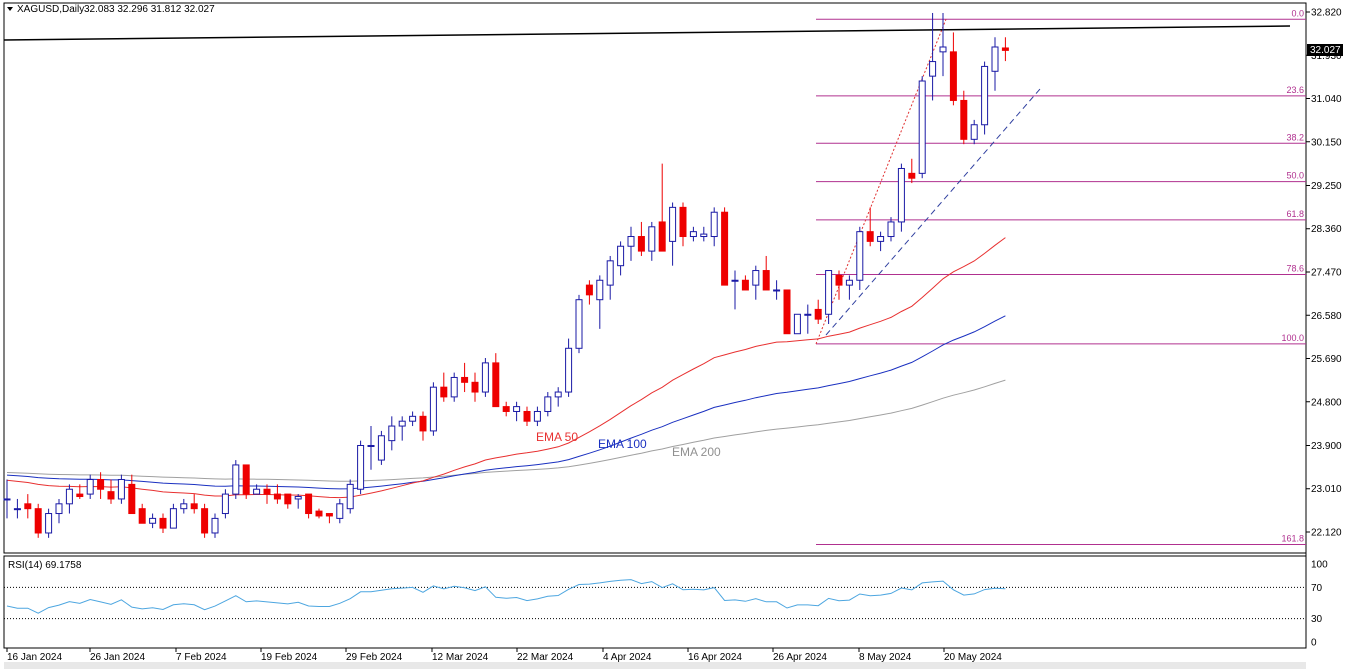  I want to click on long-term-trendline, so click(647, 33).